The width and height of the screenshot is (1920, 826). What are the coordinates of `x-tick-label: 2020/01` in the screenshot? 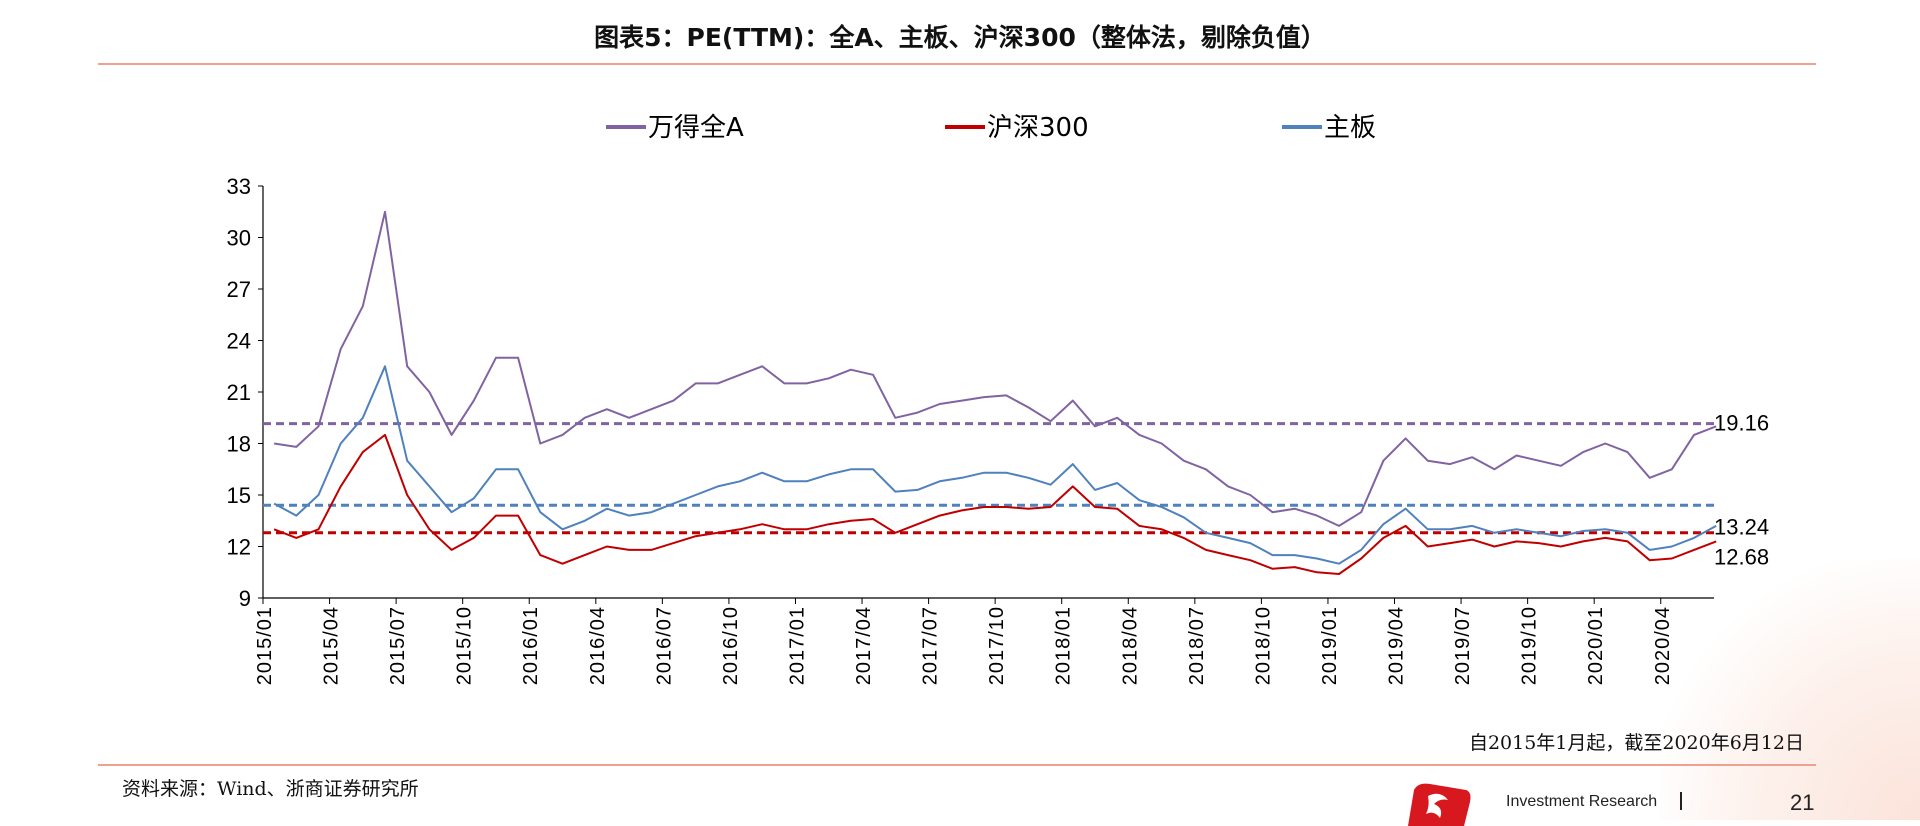 It's located at (1596, 645).